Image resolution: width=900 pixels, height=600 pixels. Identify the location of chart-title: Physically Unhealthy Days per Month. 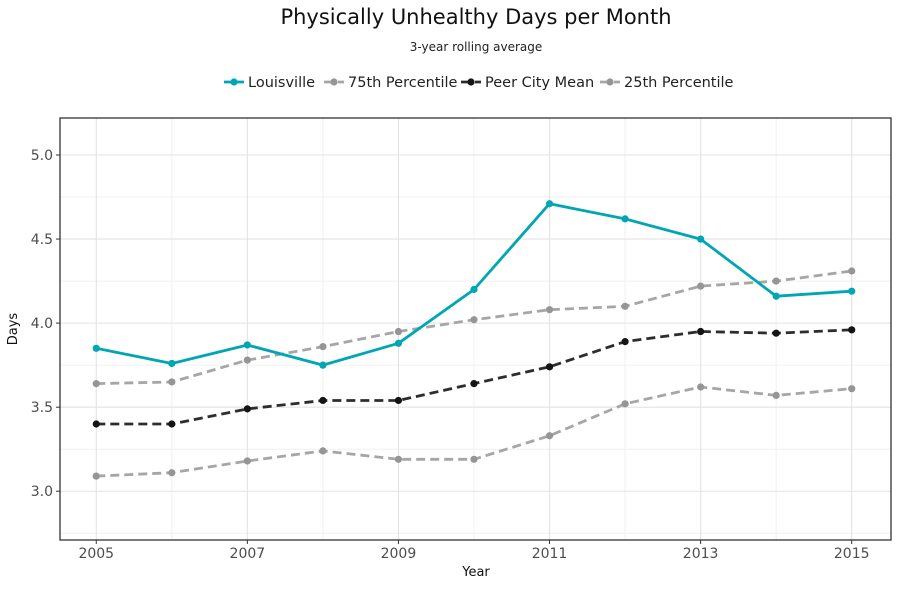
(475, 17).